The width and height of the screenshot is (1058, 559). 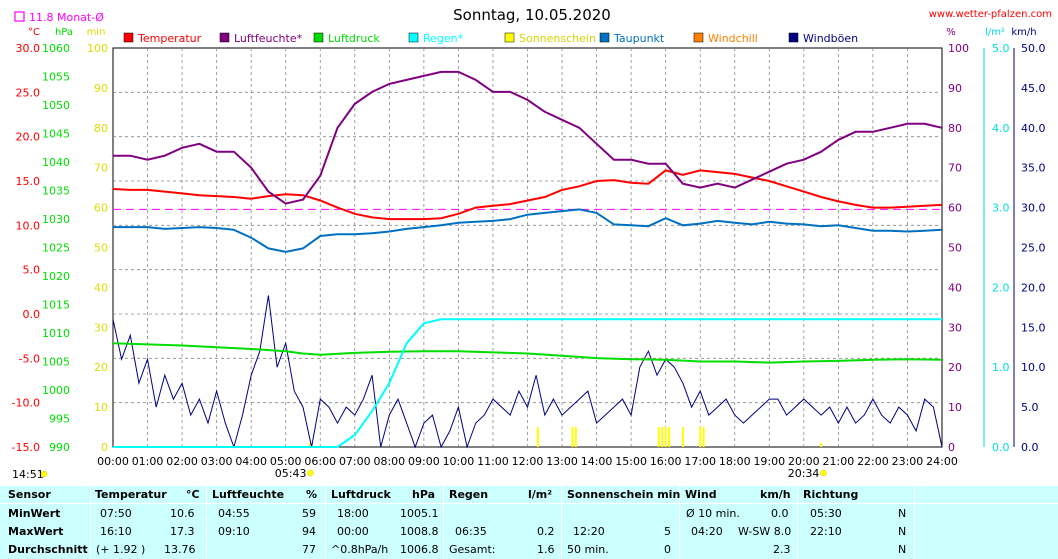 I want to click on sun-time: 50 min., so click(x=588, y=549).